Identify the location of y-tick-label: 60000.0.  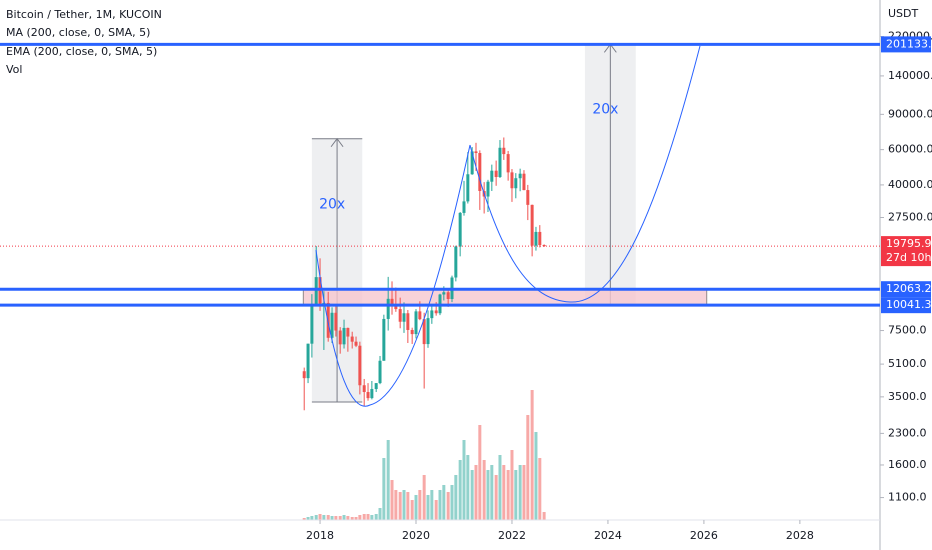
(910, 149).